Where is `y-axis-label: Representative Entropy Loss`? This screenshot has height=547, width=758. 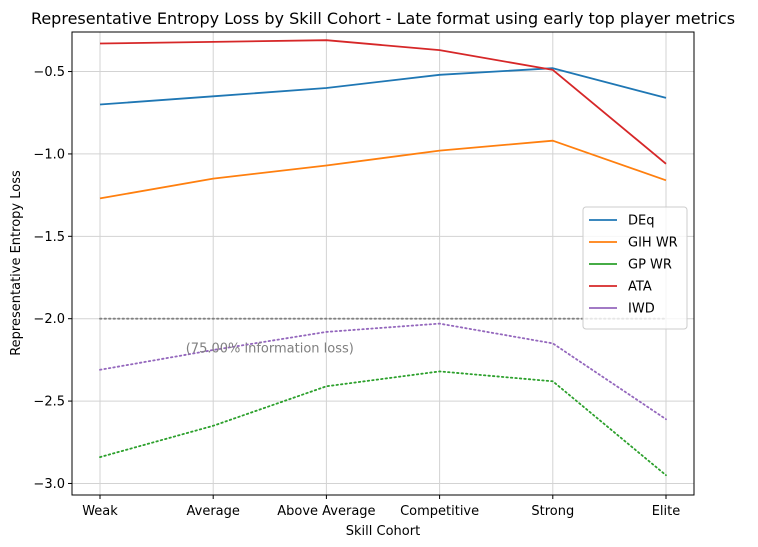 y-axis-label: Representative Entropy Loss is located at coordinates (16, 263).